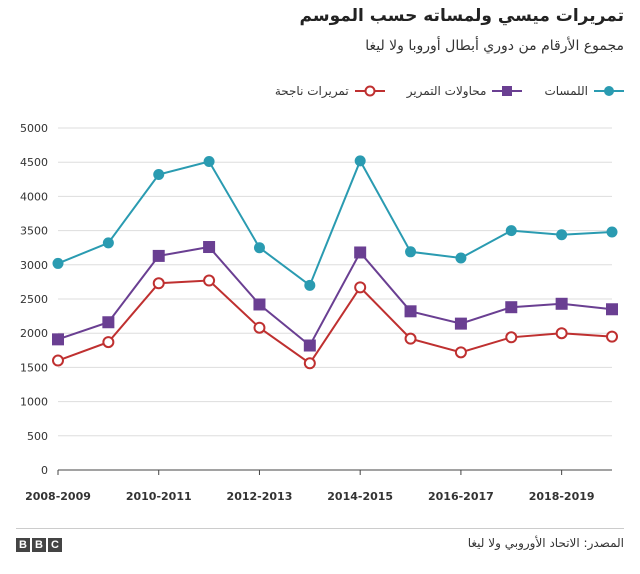  Describe the element at coordinates (34, 402) in the screenshot. I see `y-tick-label: 1000` at that location.